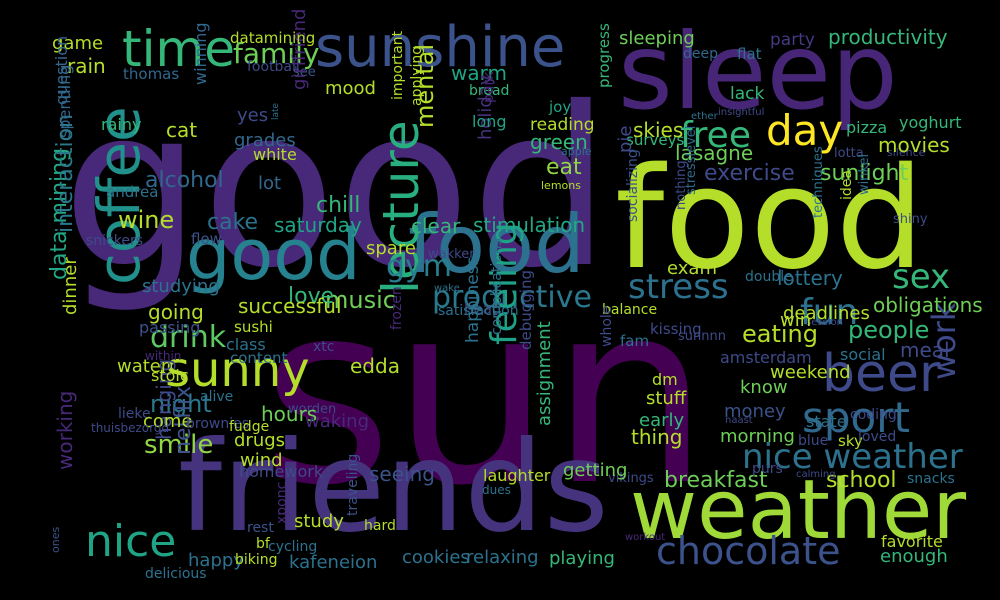  Describe the element at coordinates (276, 111) in the screenshot. I see `cloud-word: late` at that location.